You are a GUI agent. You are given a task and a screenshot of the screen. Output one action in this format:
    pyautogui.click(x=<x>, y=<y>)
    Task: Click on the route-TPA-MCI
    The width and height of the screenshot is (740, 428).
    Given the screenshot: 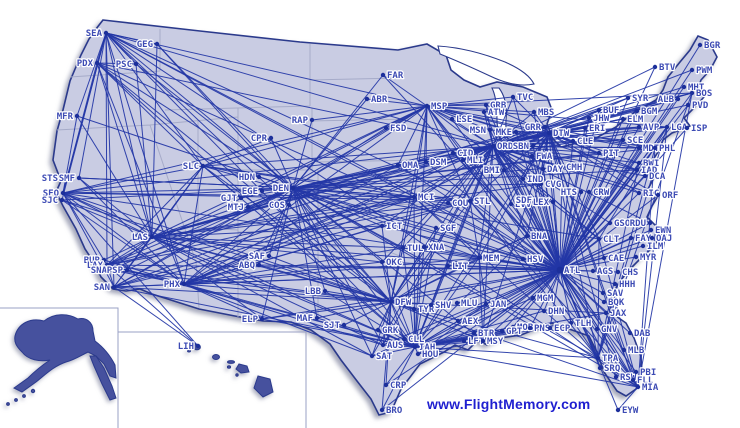 What is the action you would take?
    pyautogui.click(x=506, y=277)
    